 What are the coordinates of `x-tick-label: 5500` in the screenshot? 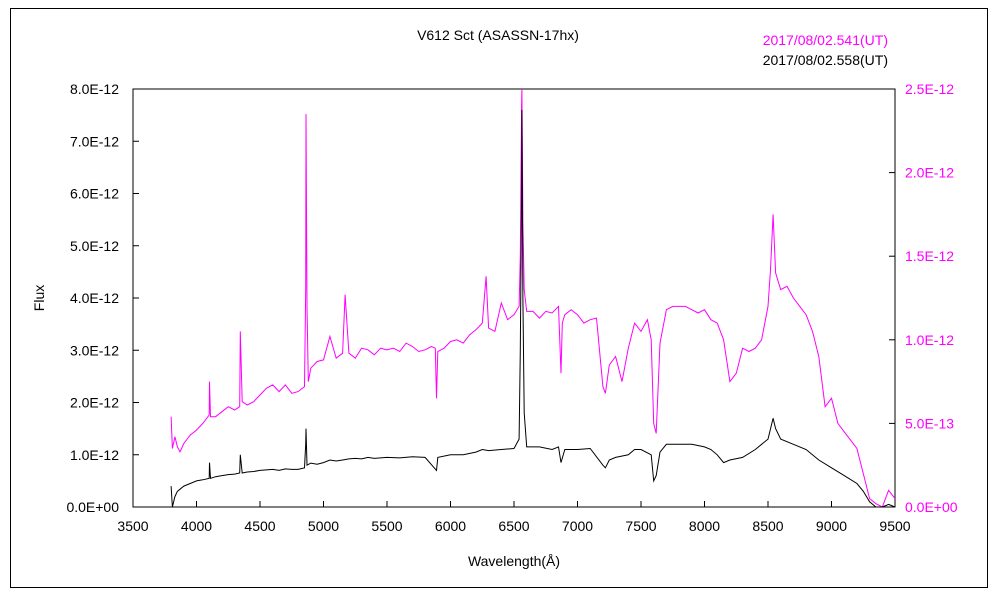 It's located at (386, 526).